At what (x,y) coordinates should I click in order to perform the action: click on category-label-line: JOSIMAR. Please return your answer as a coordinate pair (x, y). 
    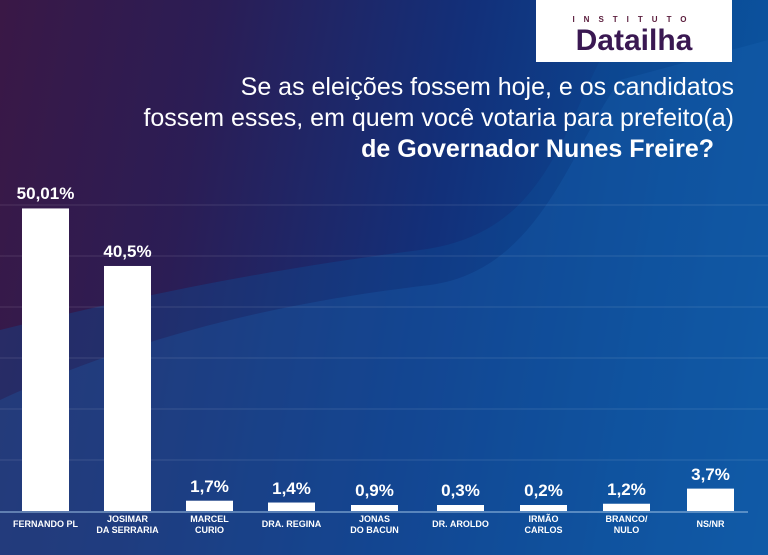
    Looking at the image, I should click on (127, 519).